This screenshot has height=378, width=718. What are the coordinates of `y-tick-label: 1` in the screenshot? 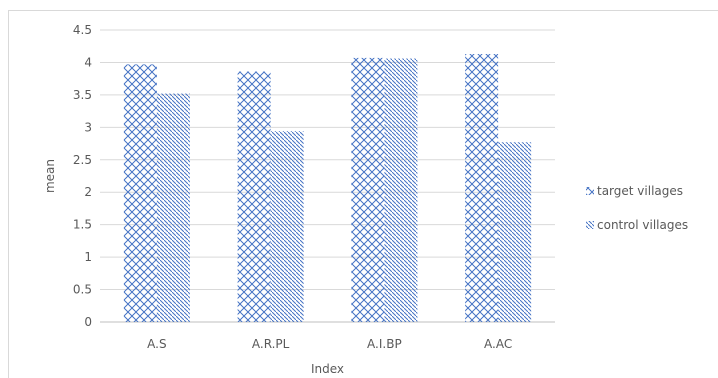 It's located at (88, 257).